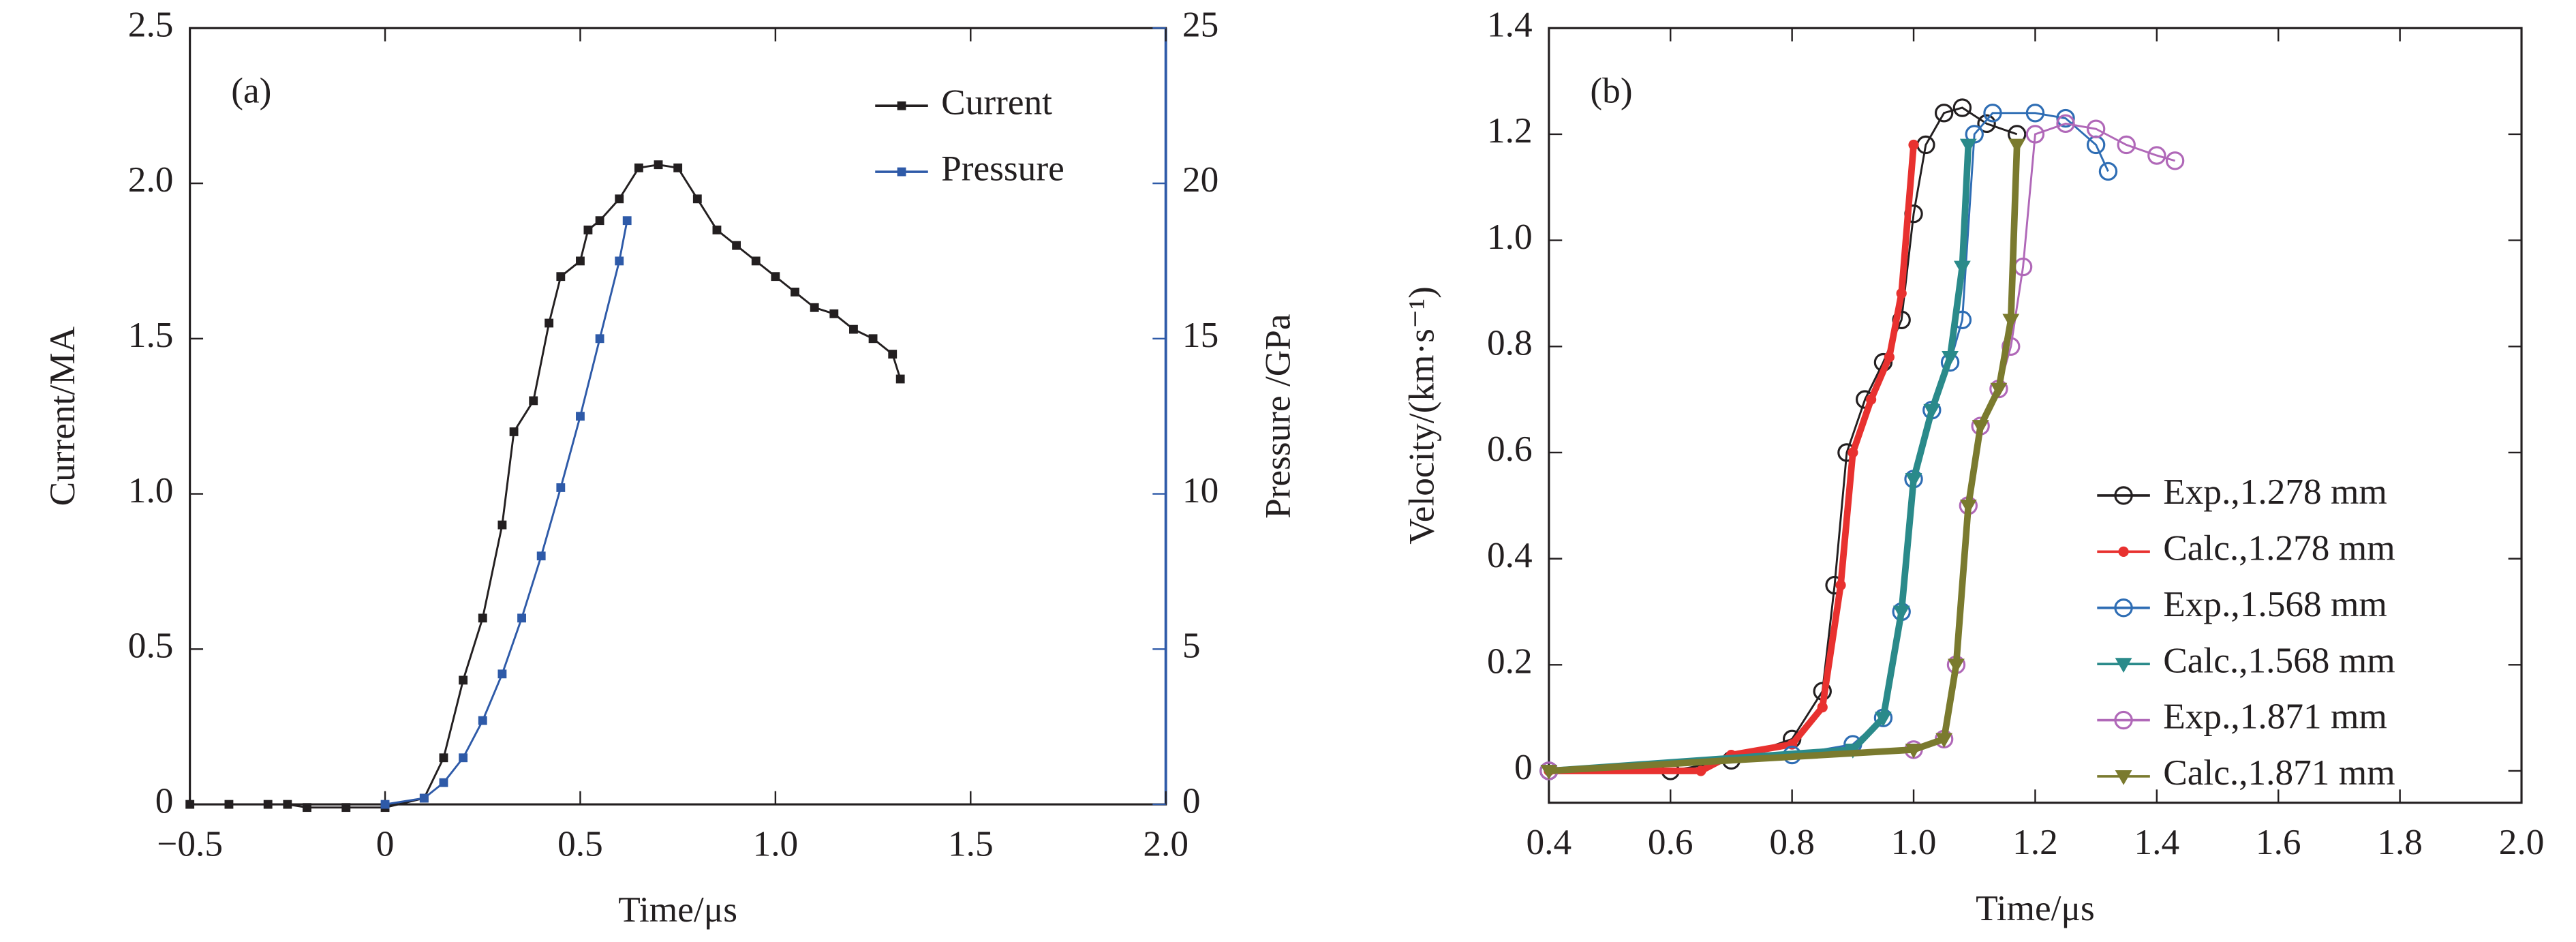 This screenshot has height=942, width=2576. I want to click on y2-tick-label: 15, so click(1200, 335).